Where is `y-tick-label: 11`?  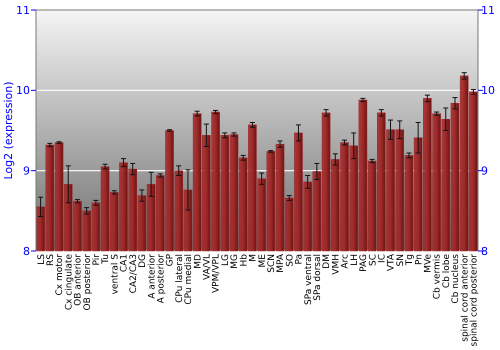 y-tick-label: 11 is located at coordinates (23, 10).